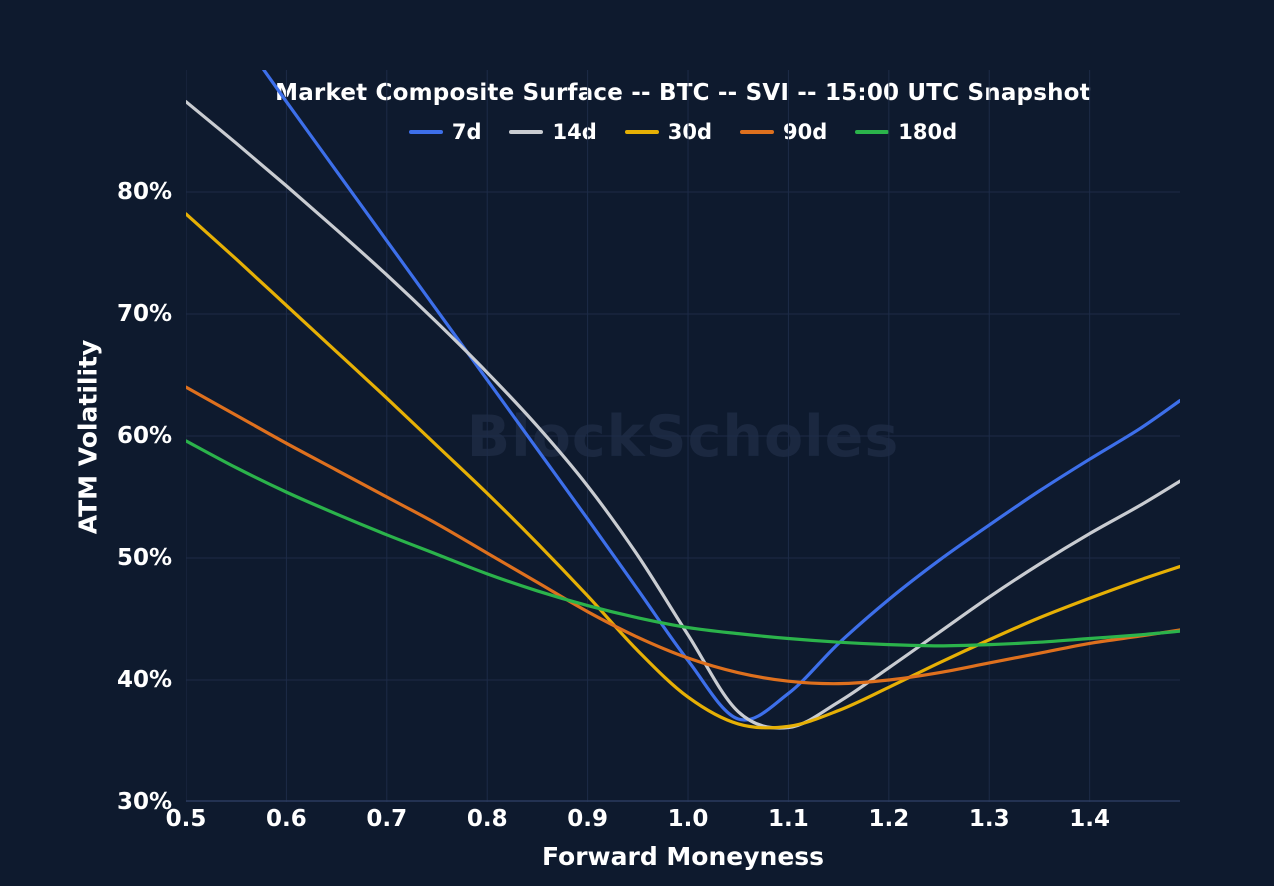 The height and width of the screenshot is (886, 1274). I want to click on legend-item-7d: 7d, so click(445, 132).